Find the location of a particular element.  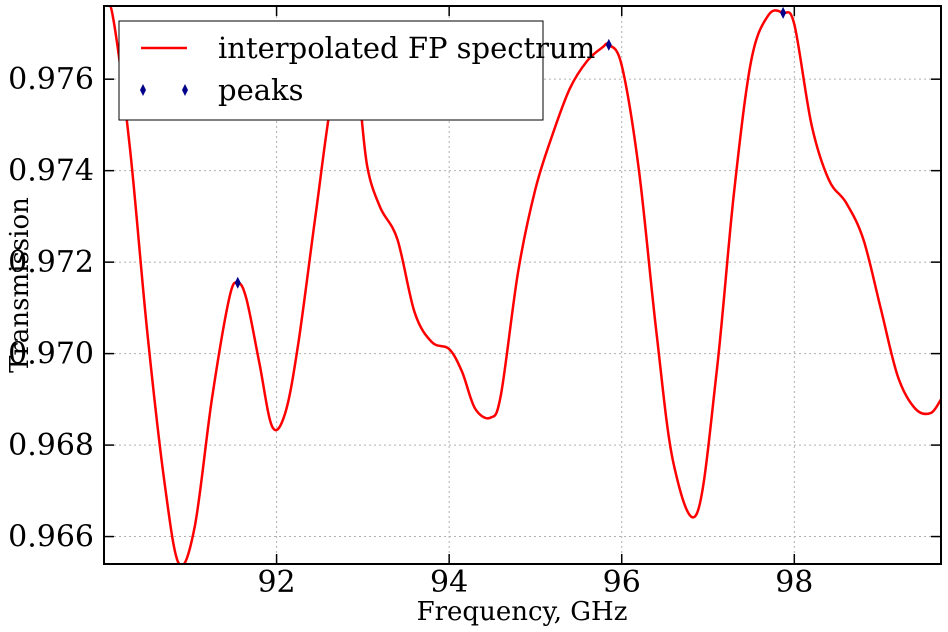

legend-label-spectrum: interpolated FP spectrum is located at coordinates (406, 48).